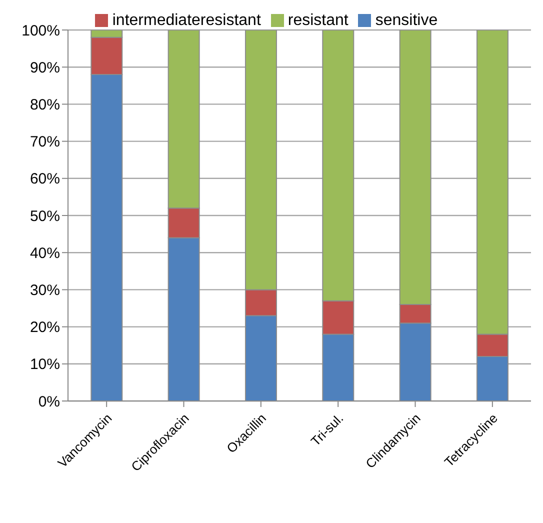 The image size is (543, 523). What do you see at coordinates (45, 67) in the screenshot?
I see `y-tick-label: 90%` at bounding box center [45, 67].